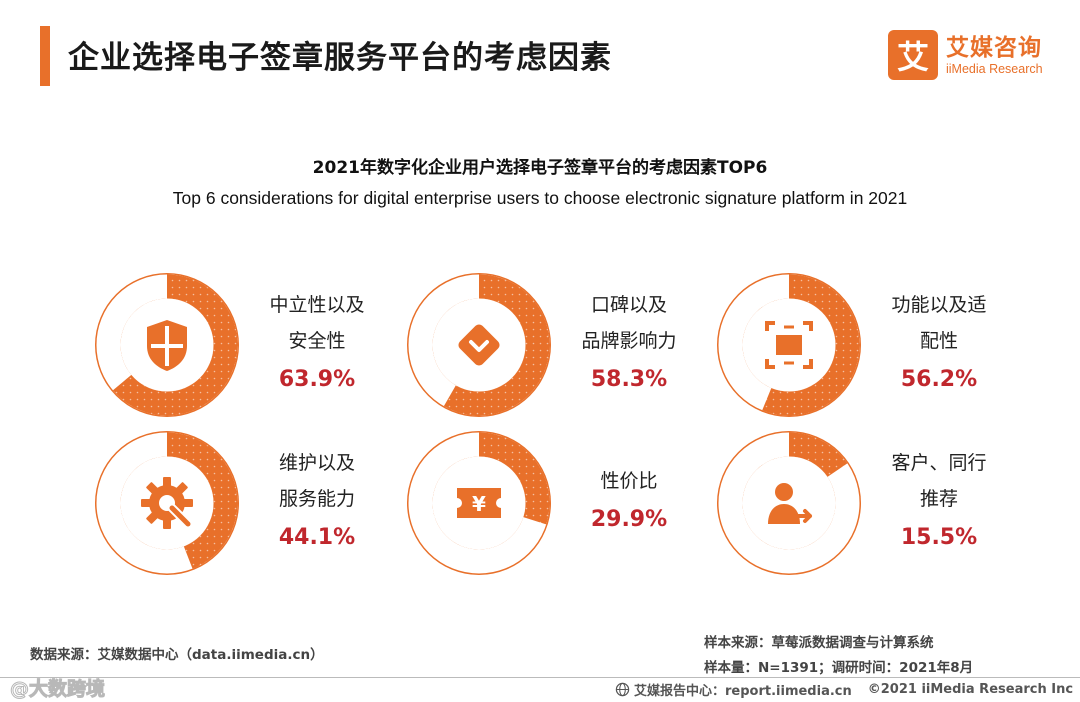 The image size is (1080, 702). Describe the element at coordinates (57, 689) in the screenshot. I see `watermark: @大数跨境` at that location.